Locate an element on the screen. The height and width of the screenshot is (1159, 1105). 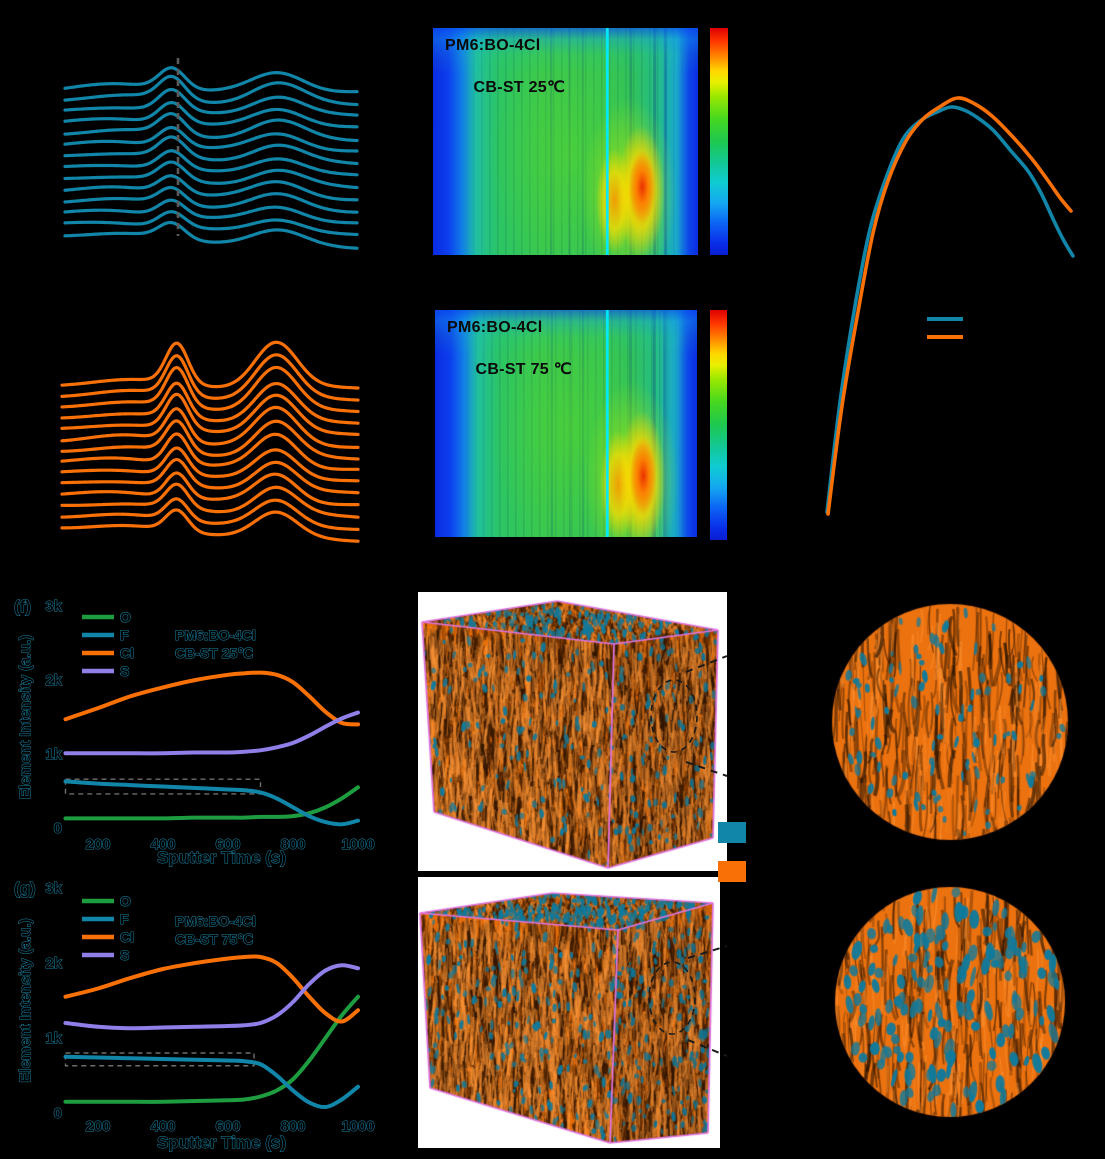
panel_b_stacked is located at coordinates (210, 441).